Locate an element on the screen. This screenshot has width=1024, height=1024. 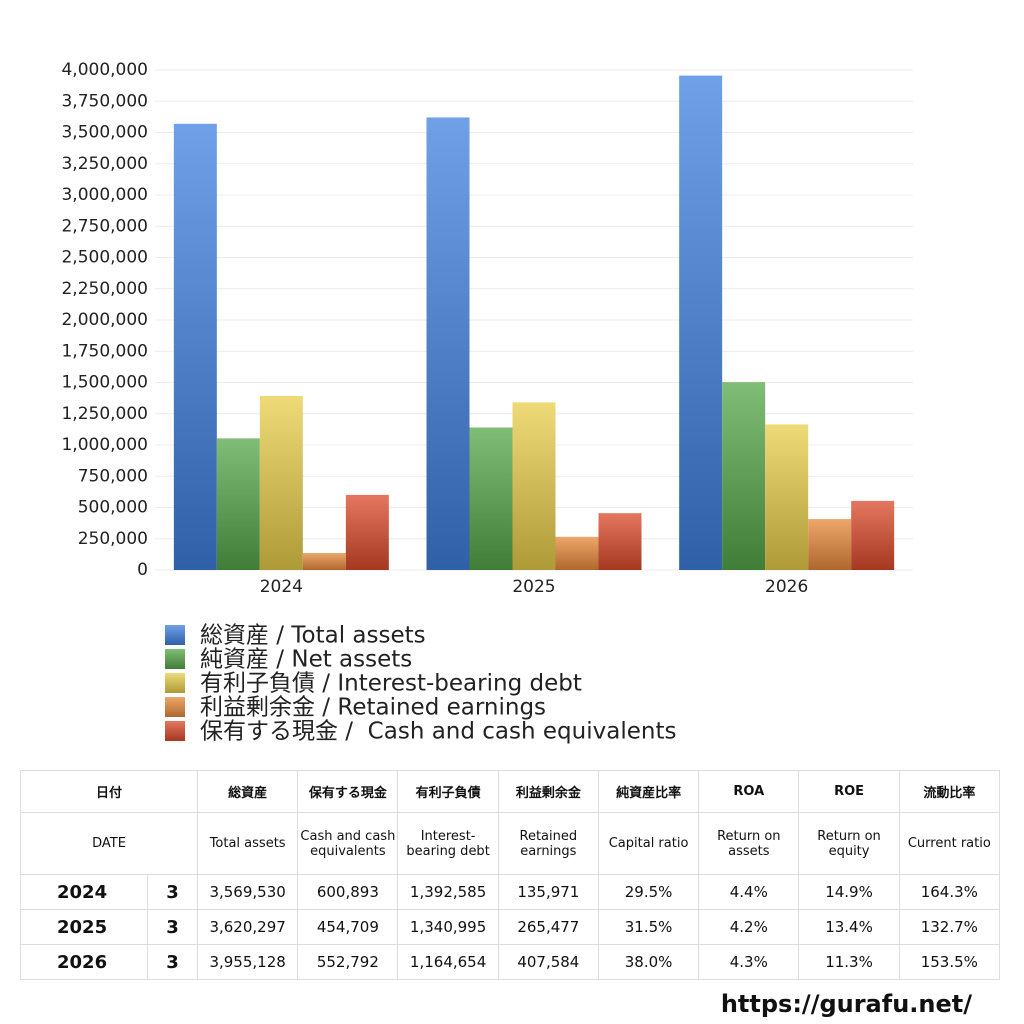
table-cell: 31.5% is located at coordinates (648, 927).